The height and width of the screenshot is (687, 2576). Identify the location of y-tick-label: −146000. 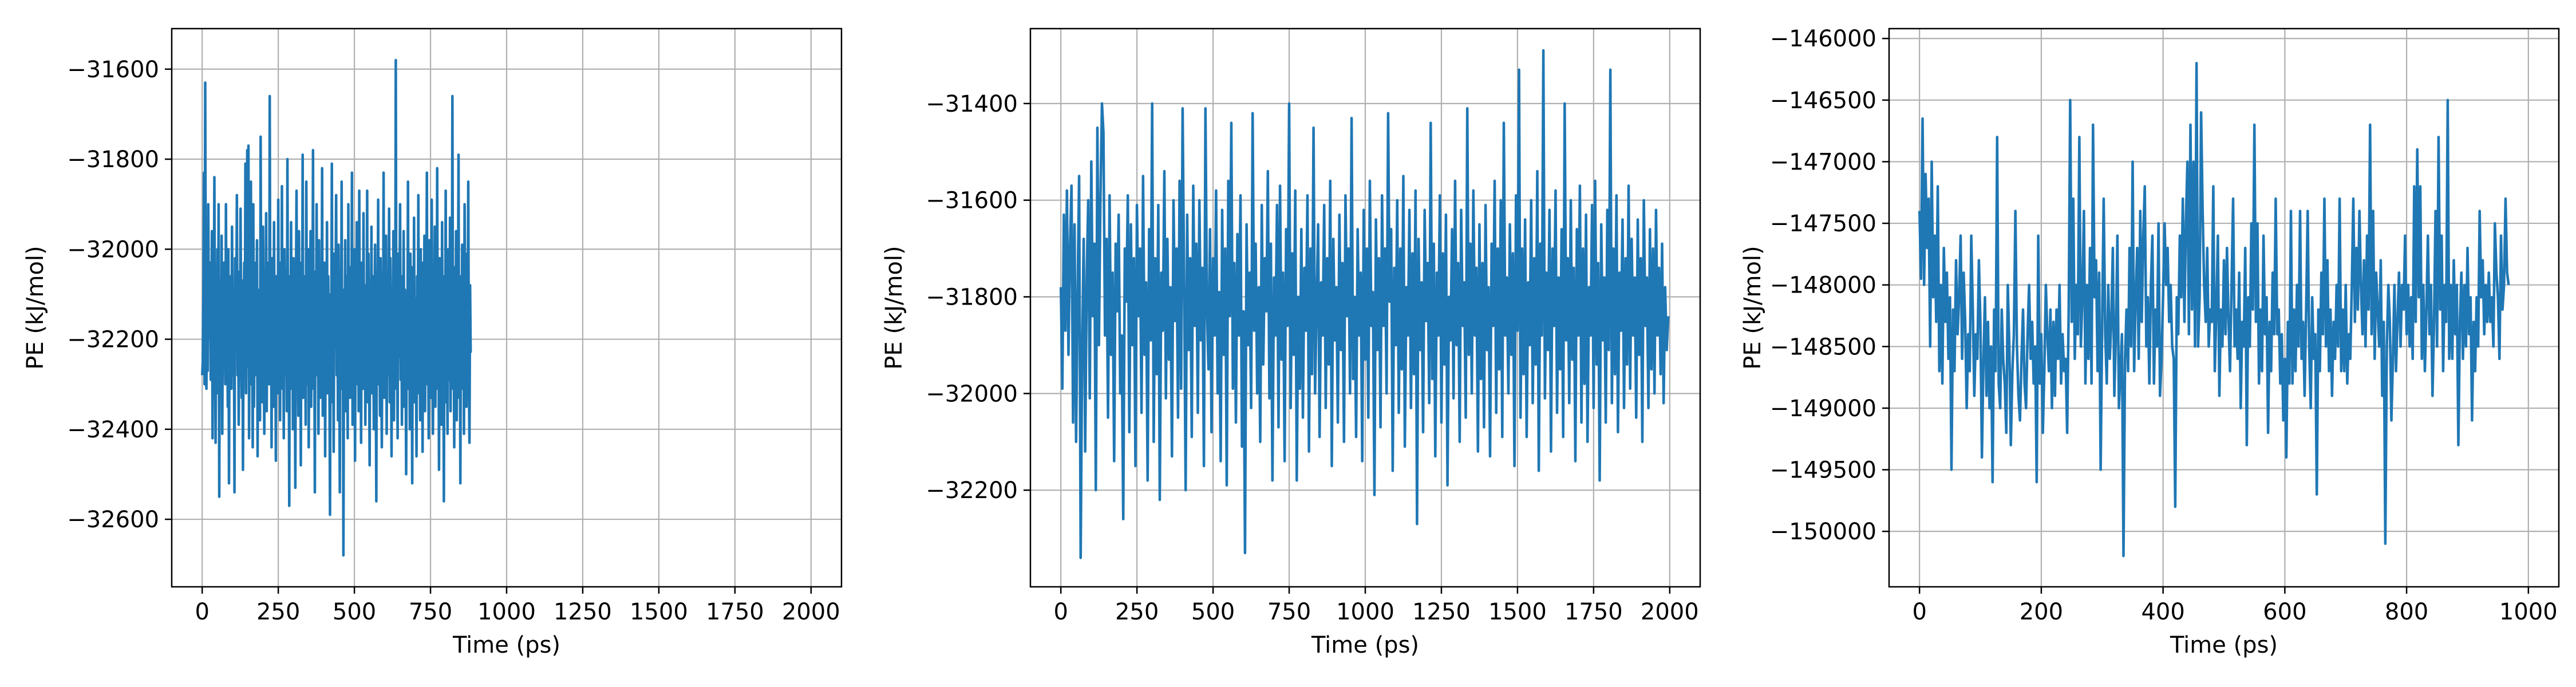
(1823, 39).